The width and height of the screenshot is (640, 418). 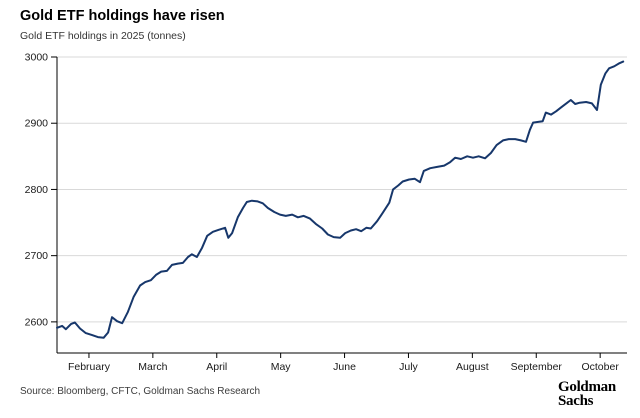 I want to click on x-tick-label: March, so click(x=152, y=367).